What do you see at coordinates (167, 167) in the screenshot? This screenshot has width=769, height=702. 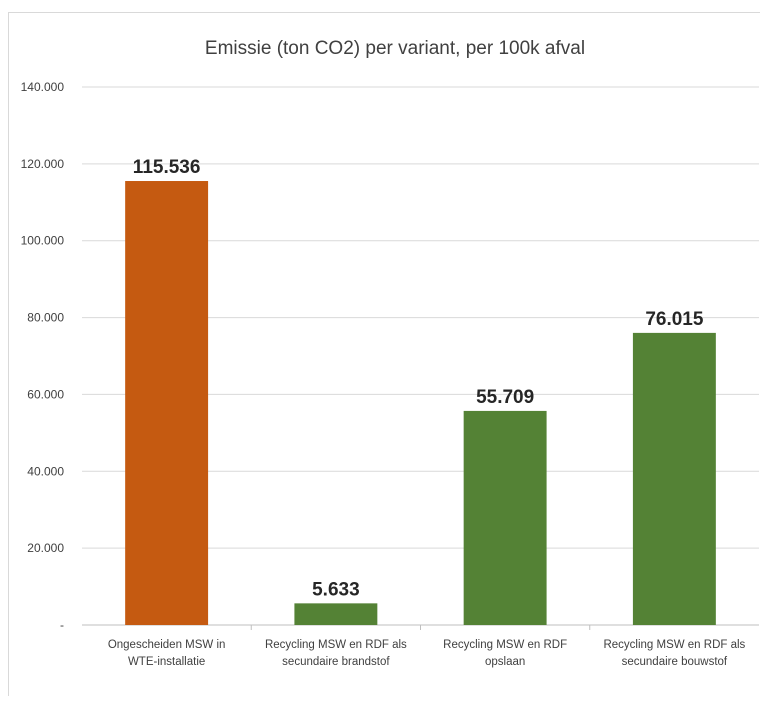 I see `data-label: 115.536` at bounding box center [167, 167].